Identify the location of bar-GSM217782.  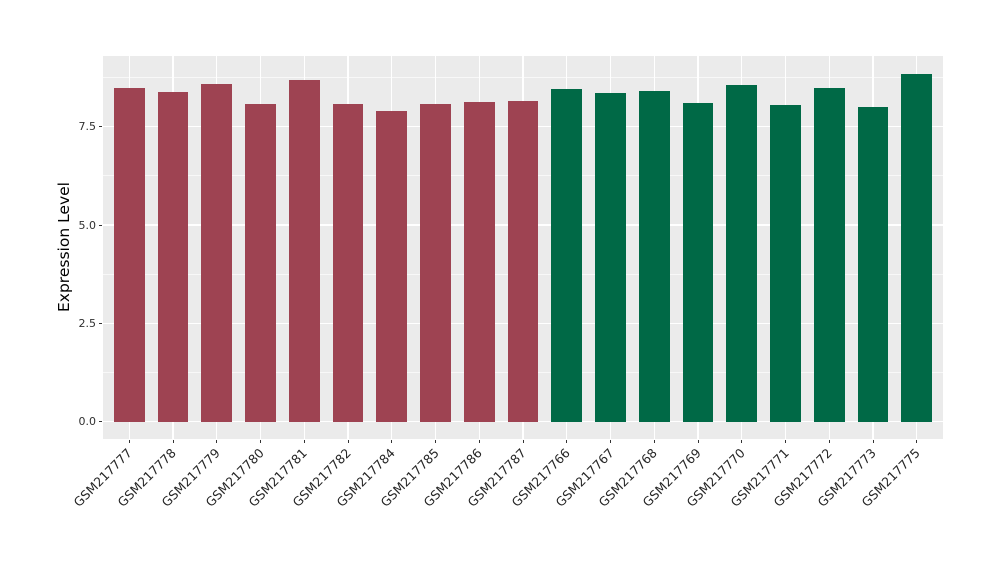
(348, 262).